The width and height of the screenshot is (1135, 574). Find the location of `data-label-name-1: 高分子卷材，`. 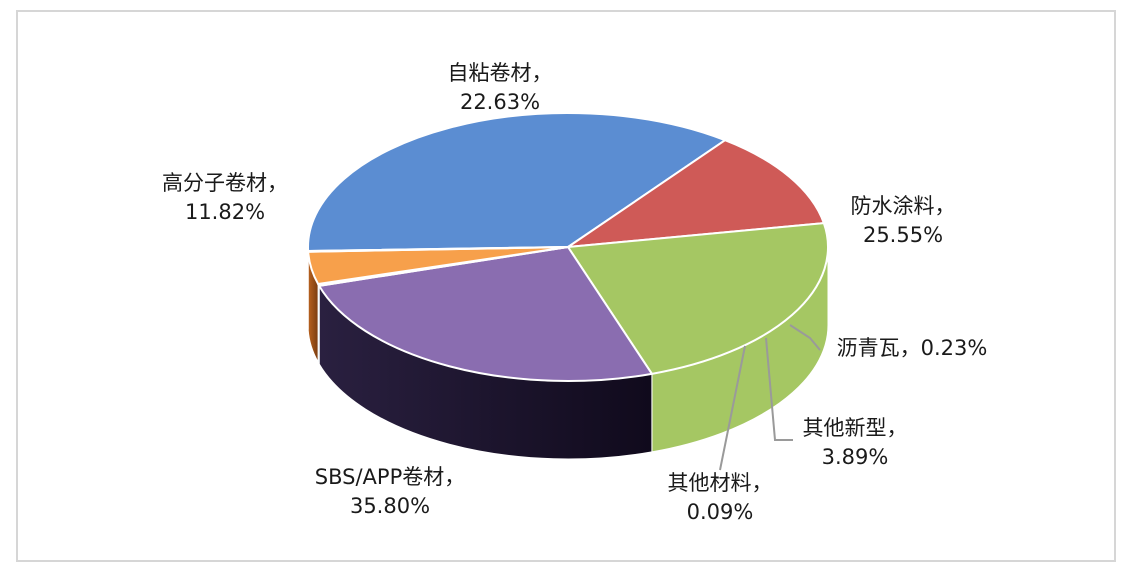

data-label-name-1: 高分子卷材， is located at coordinates (225, 183).